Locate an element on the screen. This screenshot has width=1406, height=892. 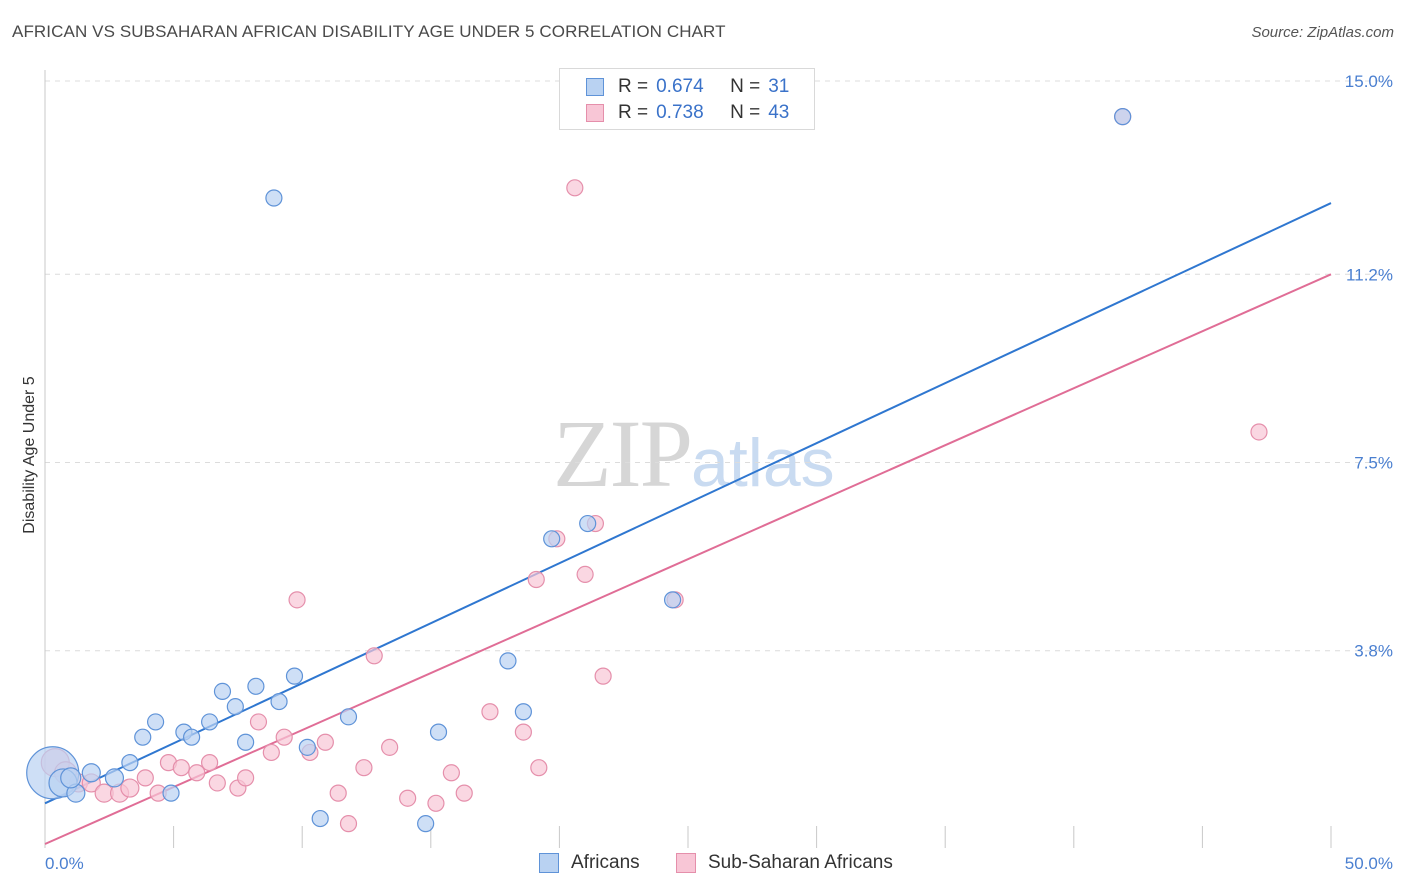
y-tick-label: 15.0% is located at coordinates (1369, 81).